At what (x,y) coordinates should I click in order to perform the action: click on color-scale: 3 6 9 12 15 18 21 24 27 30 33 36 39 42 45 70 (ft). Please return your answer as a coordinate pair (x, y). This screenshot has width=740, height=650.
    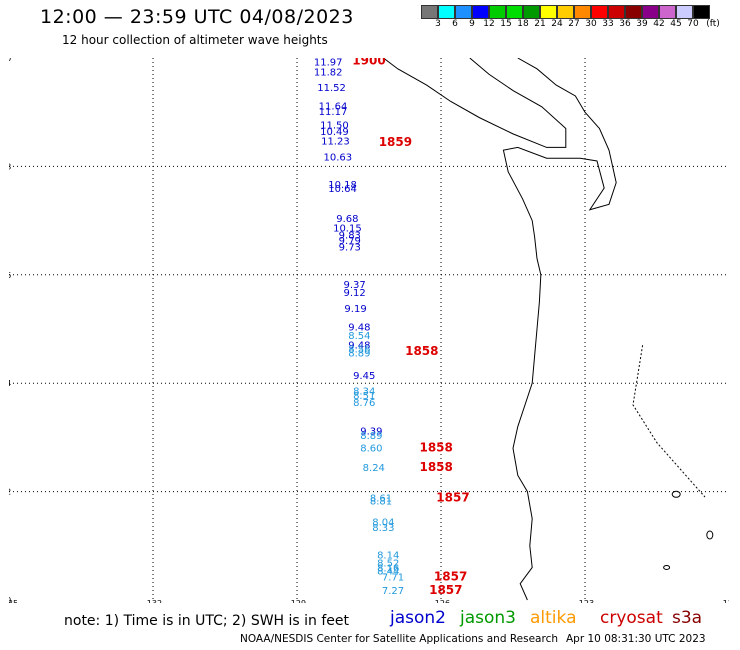
    Looking at the image, I should click on (570, 18).